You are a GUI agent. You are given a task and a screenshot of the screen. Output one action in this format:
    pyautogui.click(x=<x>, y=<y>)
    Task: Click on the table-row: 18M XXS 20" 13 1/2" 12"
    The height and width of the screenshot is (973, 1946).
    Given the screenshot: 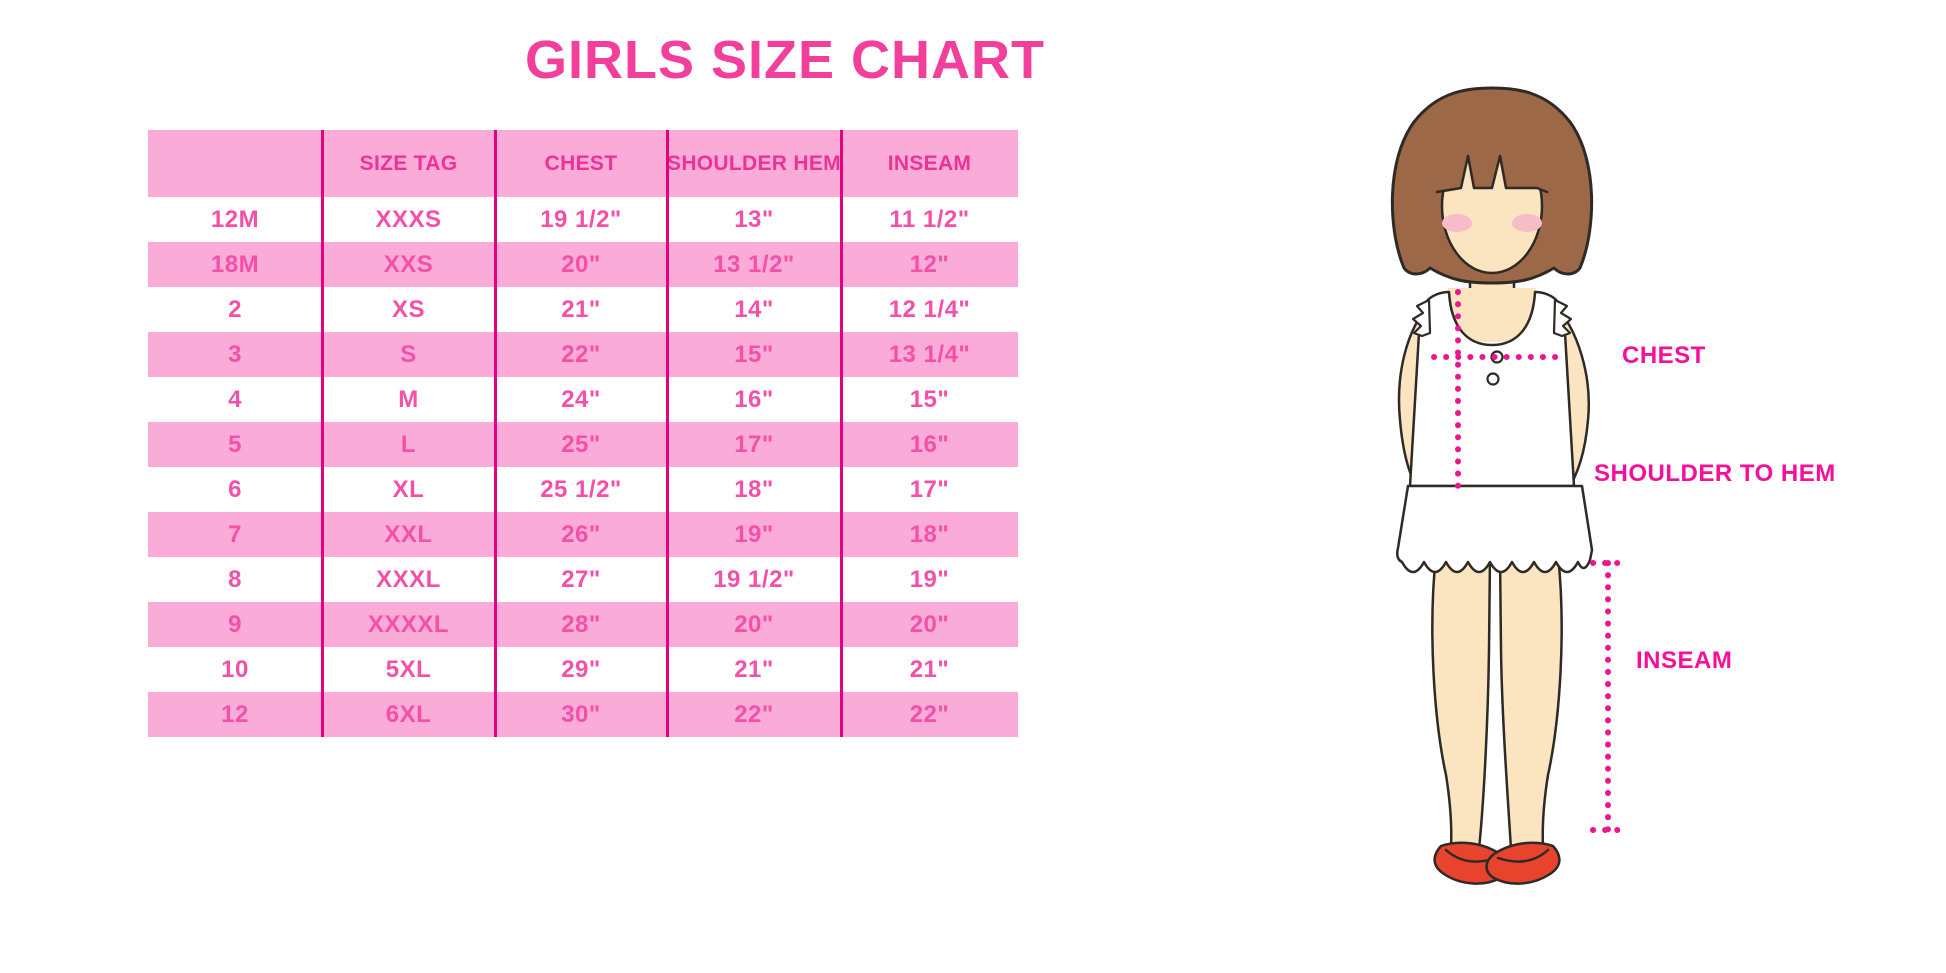 What is the action you would take?
    pyautogui.click(x=583, y=264)
    